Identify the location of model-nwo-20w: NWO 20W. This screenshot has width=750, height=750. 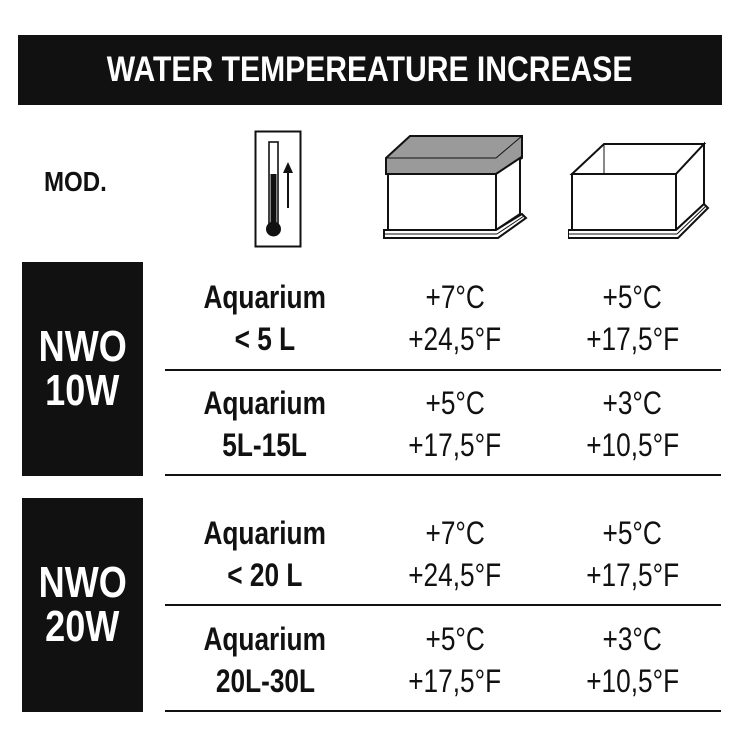
(82, 605).